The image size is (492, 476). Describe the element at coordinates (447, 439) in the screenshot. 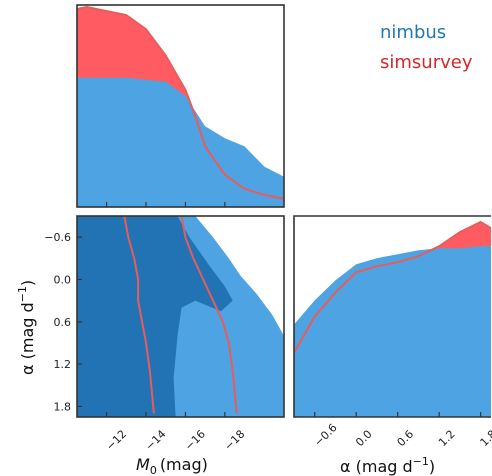

I see `alpha-x-tick-label-3: 1.2` at that location.